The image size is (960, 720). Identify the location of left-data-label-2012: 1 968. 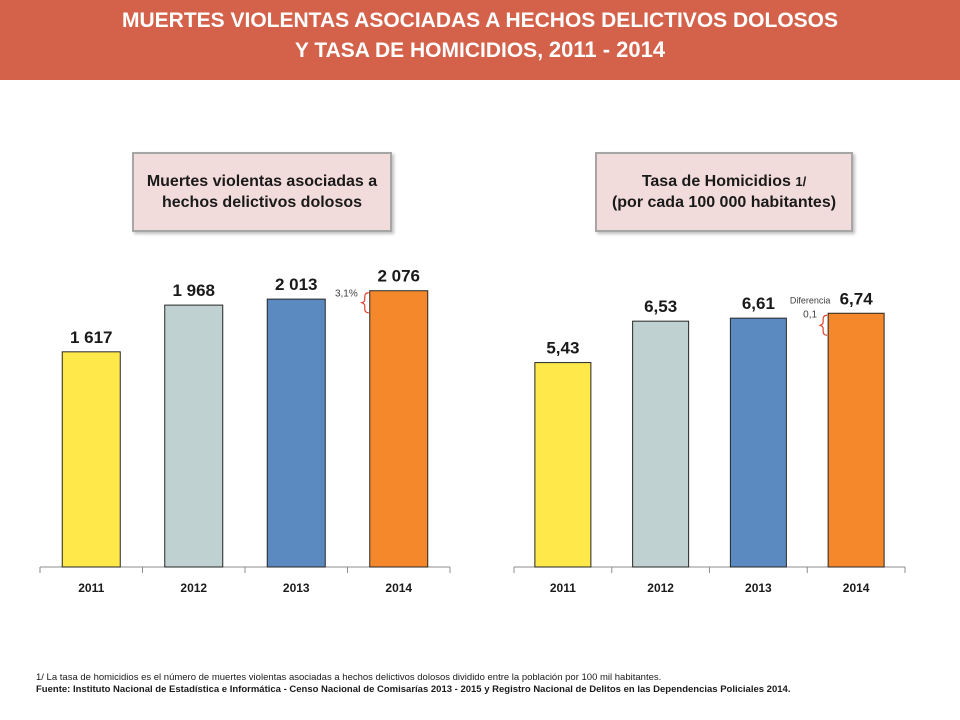
(193, 290).